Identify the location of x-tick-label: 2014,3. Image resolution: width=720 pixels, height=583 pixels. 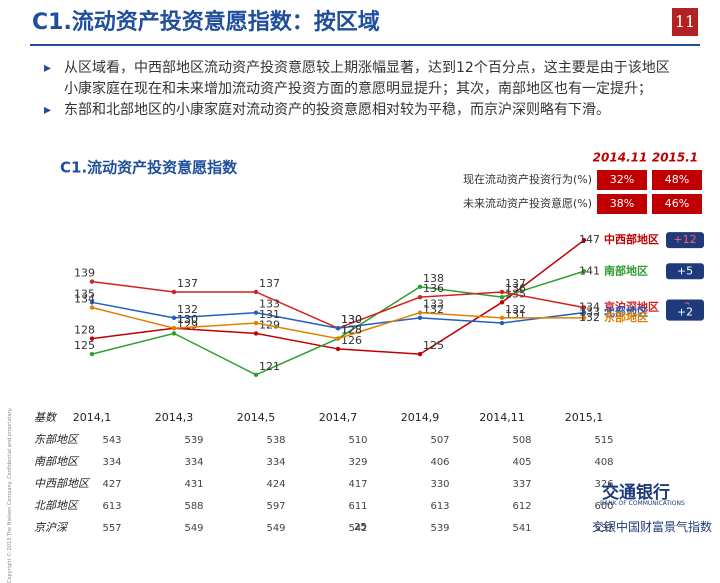
(174, 417).